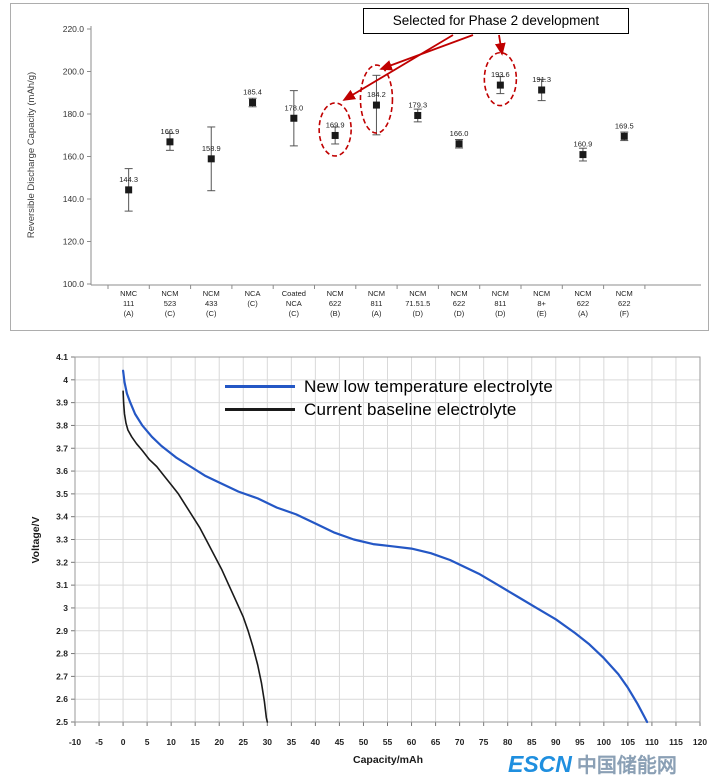 Image resolution: width=721 pixels, height=782 pixels. I want to click on x-tick-label: -10, so click(75, 742).